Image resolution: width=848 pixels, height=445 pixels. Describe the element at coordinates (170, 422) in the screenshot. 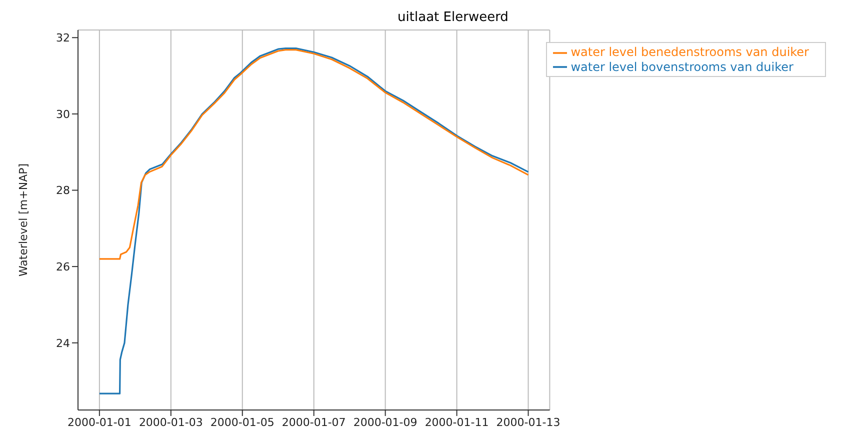

I see `x-tick-label: 2000-01-03` at that location.